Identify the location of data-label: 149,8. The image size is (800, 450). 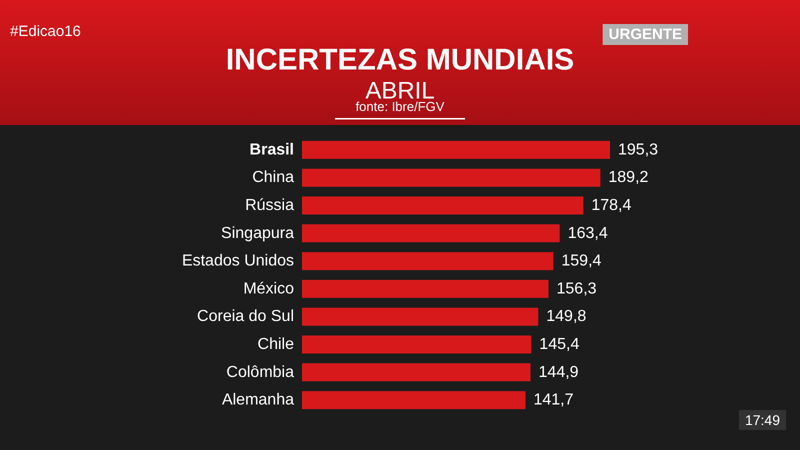
(566, 317).